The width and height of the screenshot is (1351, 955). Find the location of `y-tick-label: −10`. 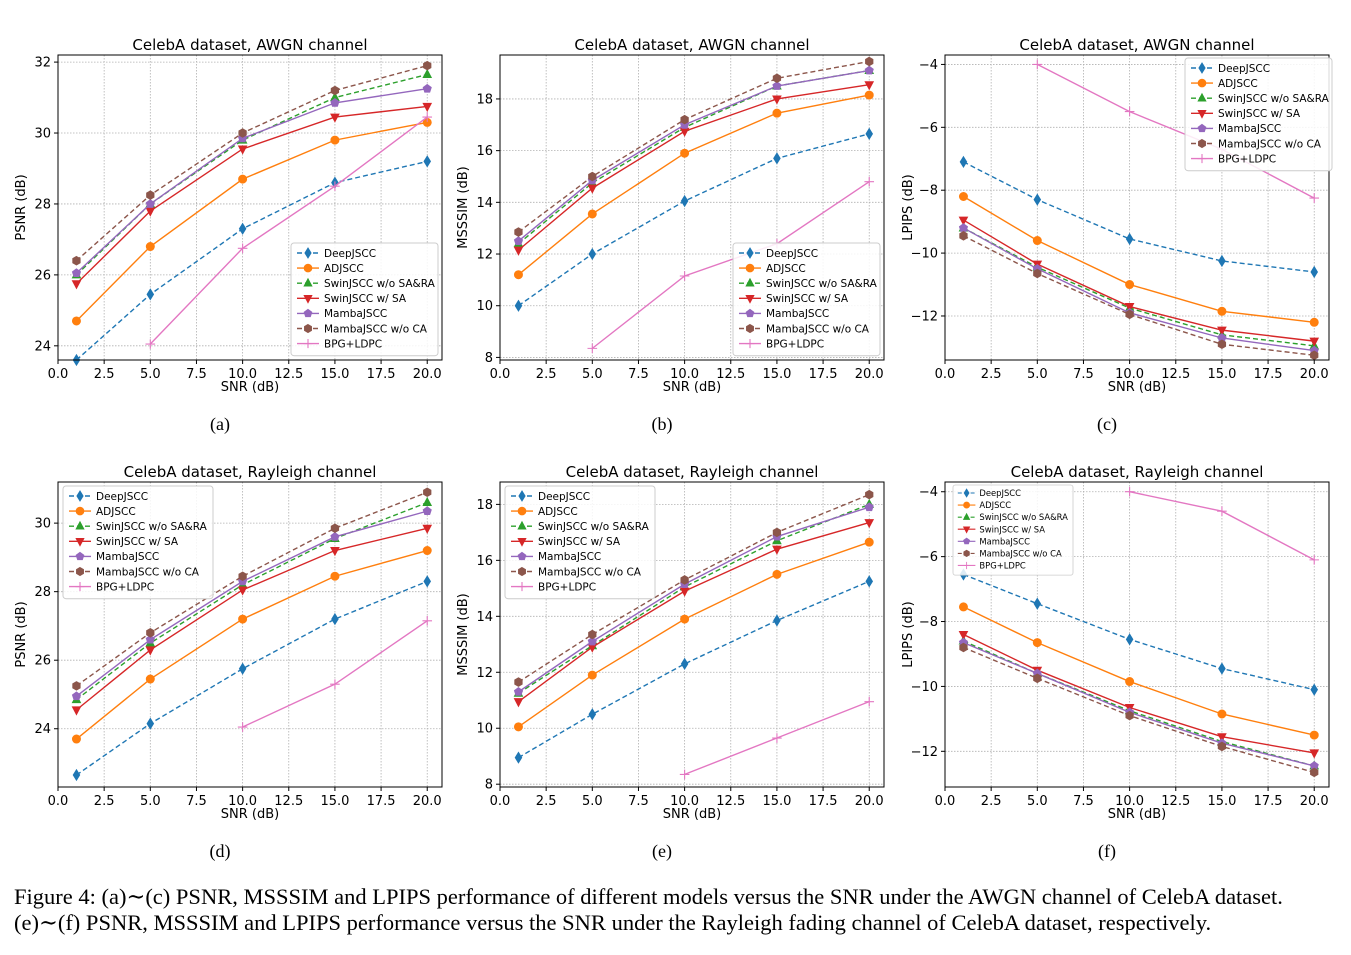

y-tick-label: −10 is located at coordinates (924, 254).